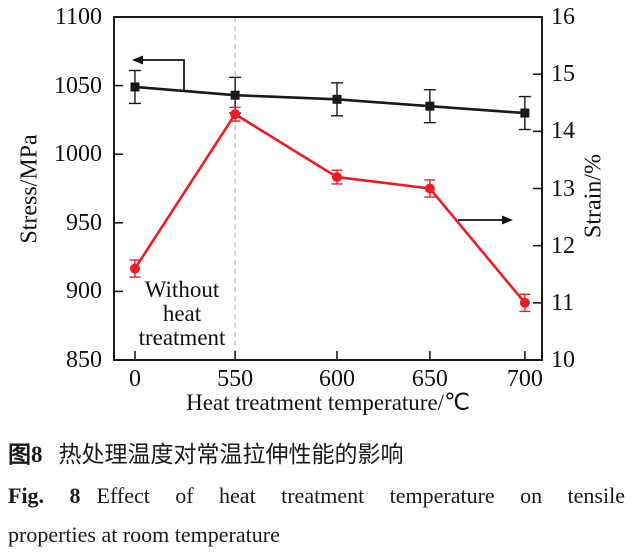 The height and width of the screenshot is (552, 632). Describe the element at coordinates (158, 73) in the screenshot. I see `left-axis-arrow` at that location.